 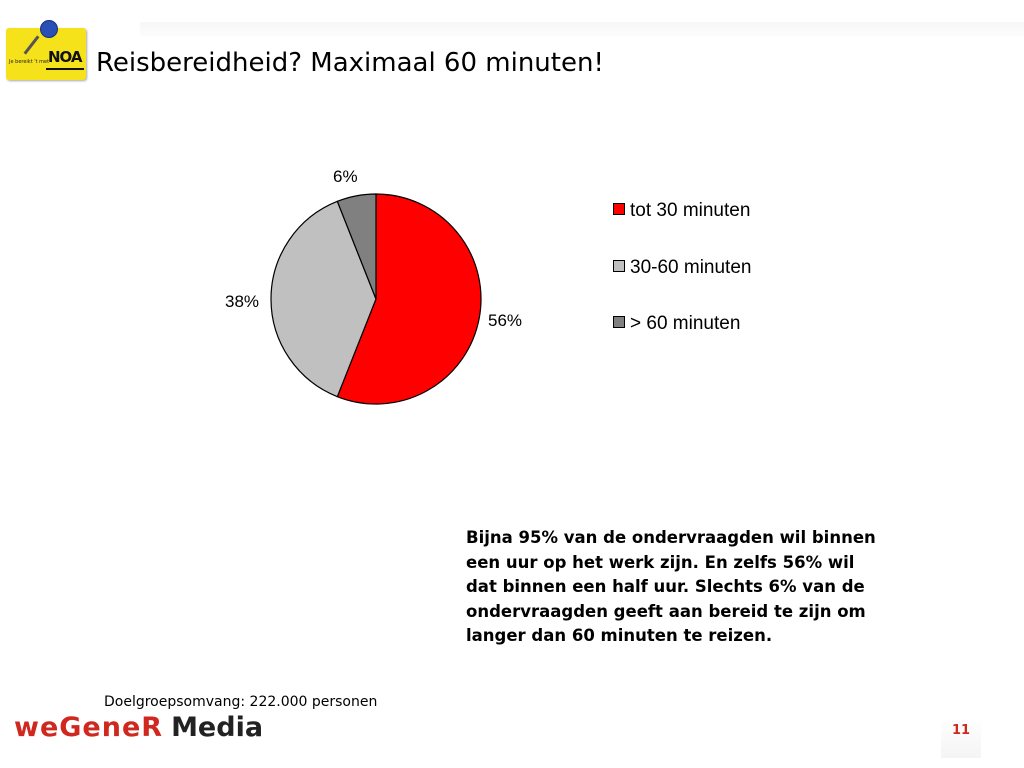 I want to click on page-number: 11, so click(x=961, y=738).